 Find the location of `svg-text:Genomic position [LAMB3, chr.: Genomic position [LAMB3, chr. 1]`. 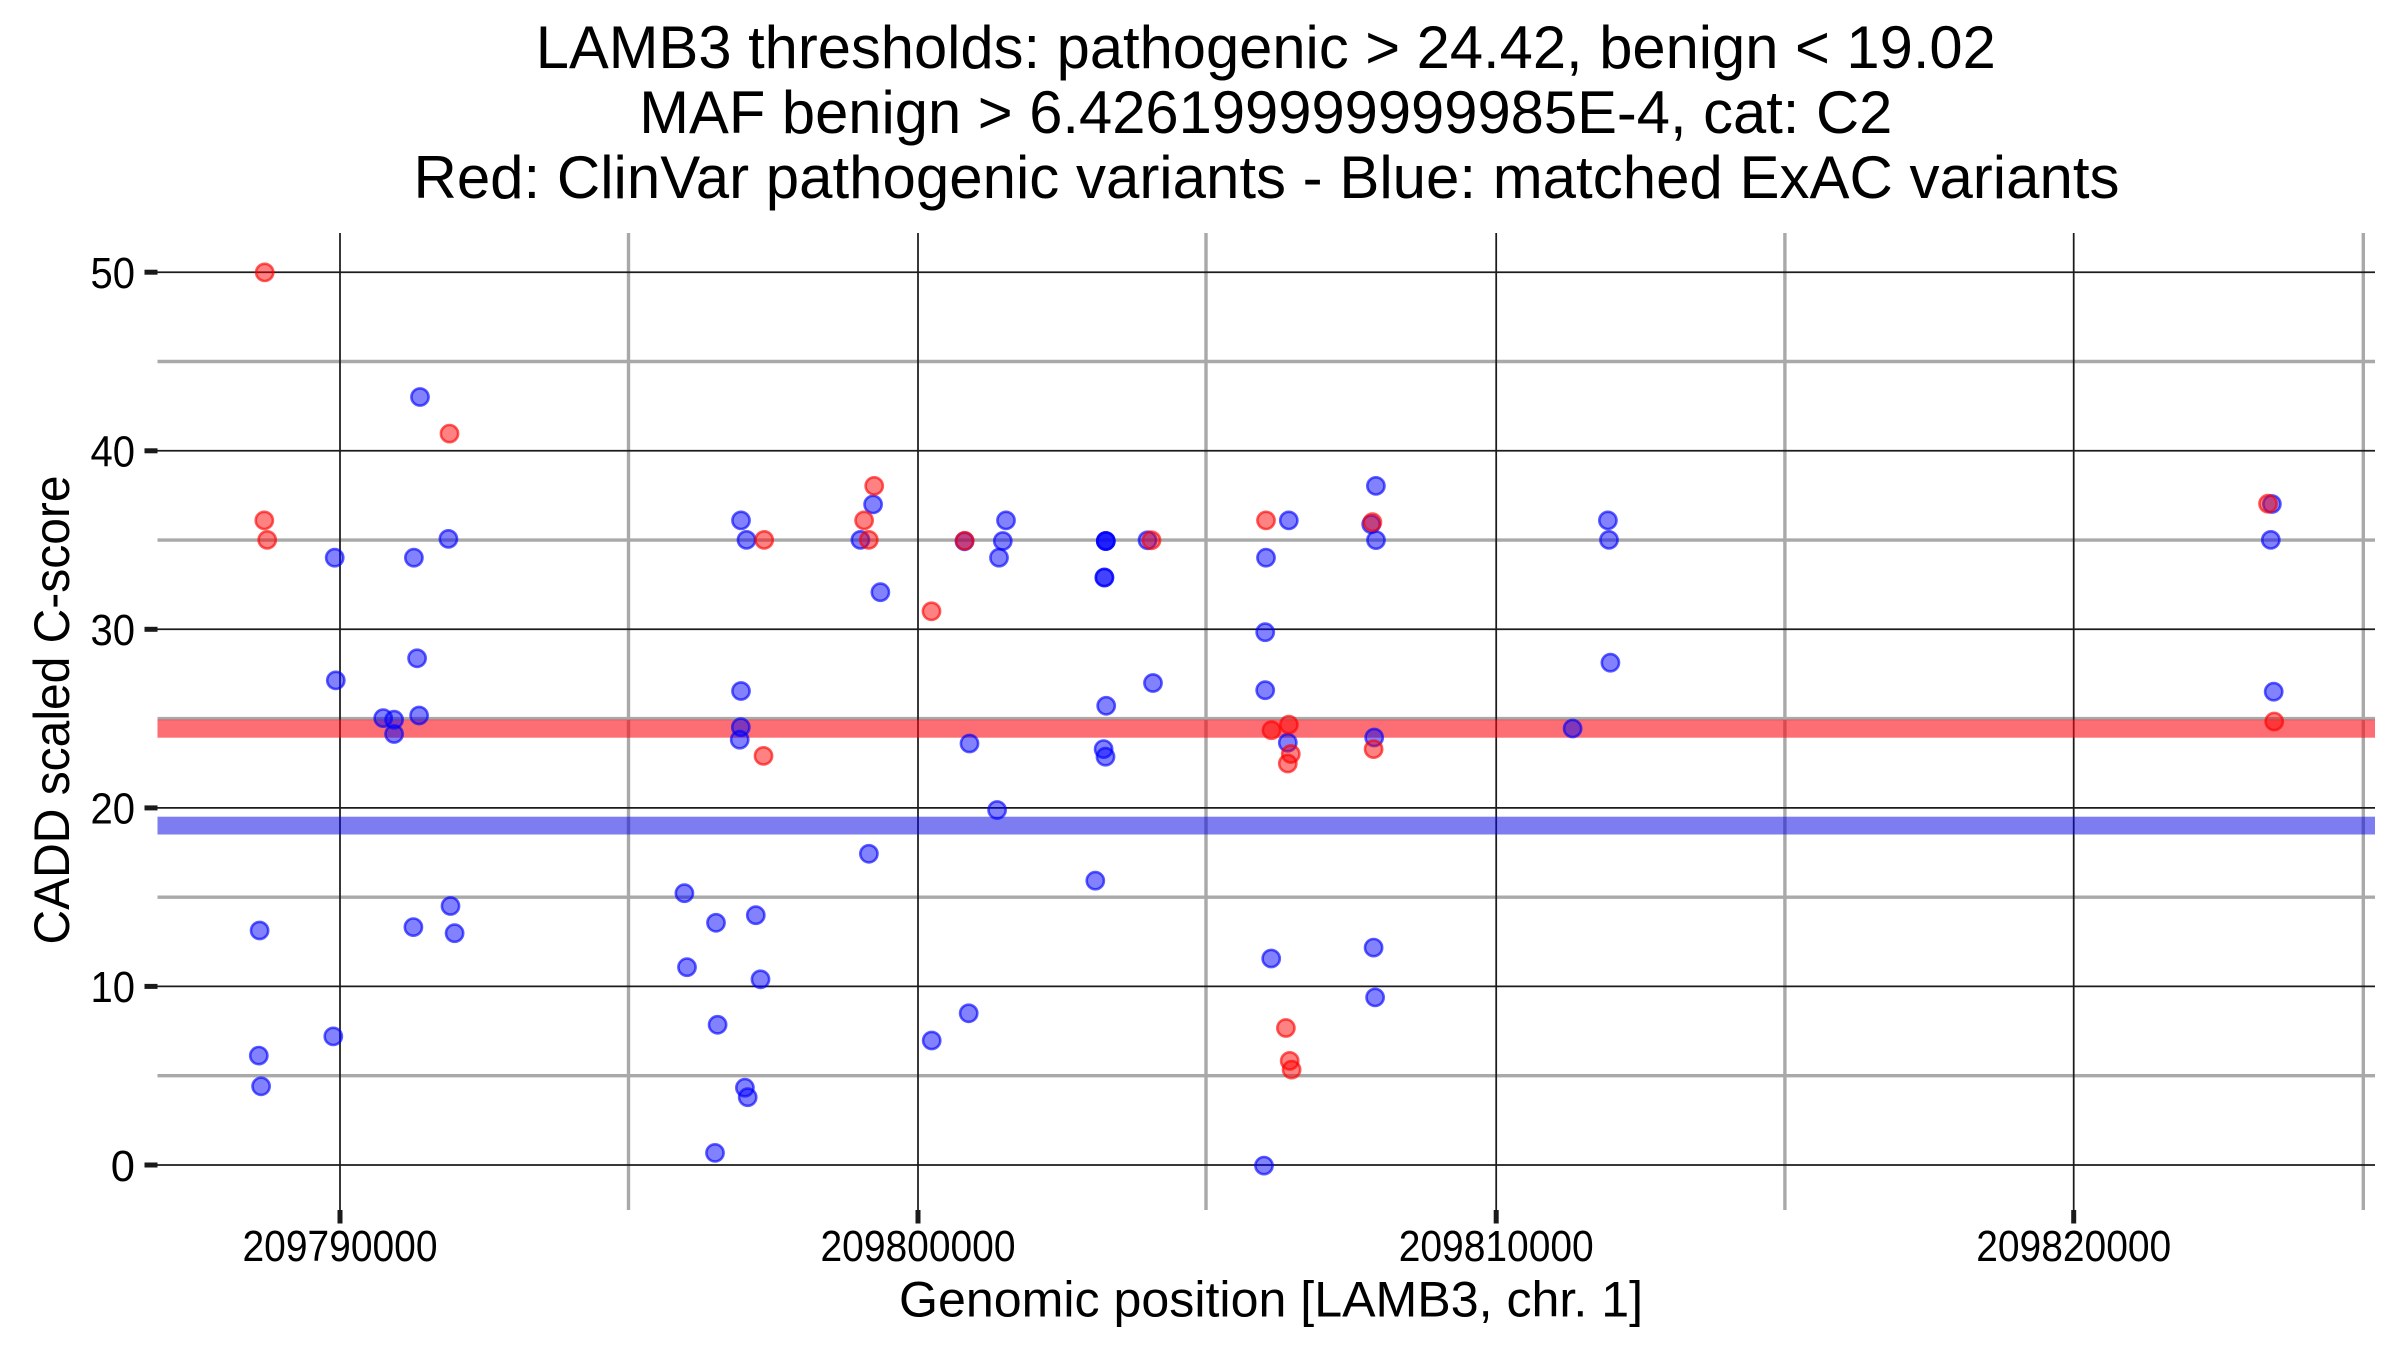

svg-text:Genomic position [LAMB3, chr.: Genomic position [LAMB3, chr. 1] is located at coordinates (1271, 1299).